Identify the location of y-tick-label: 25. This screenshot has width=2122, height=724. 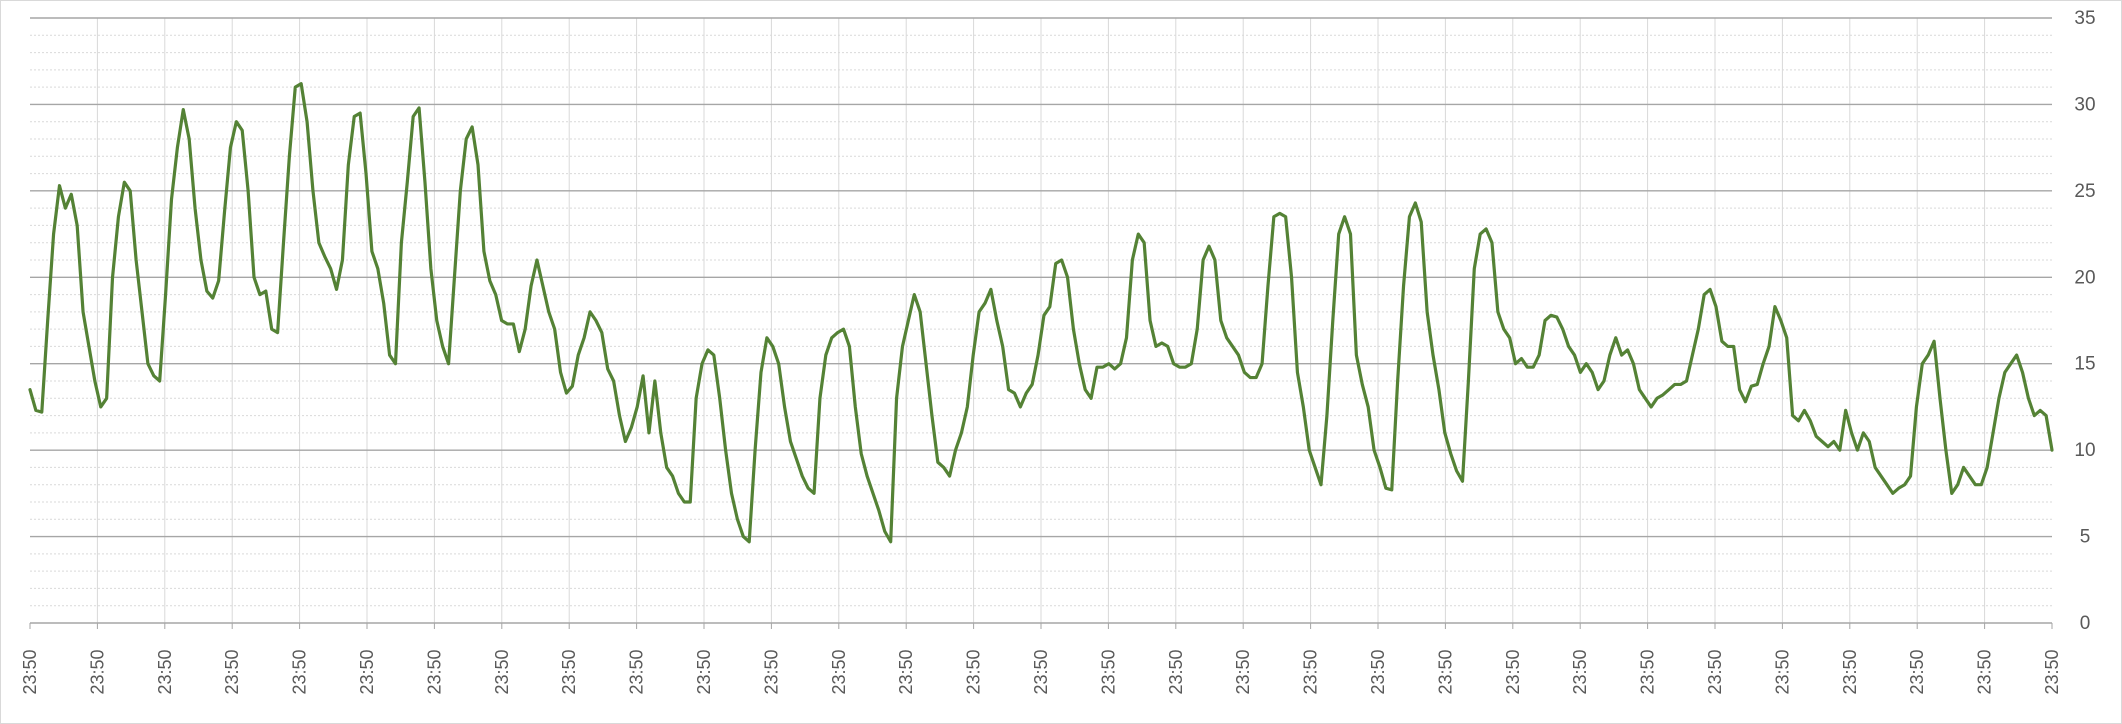
(2084, 191).